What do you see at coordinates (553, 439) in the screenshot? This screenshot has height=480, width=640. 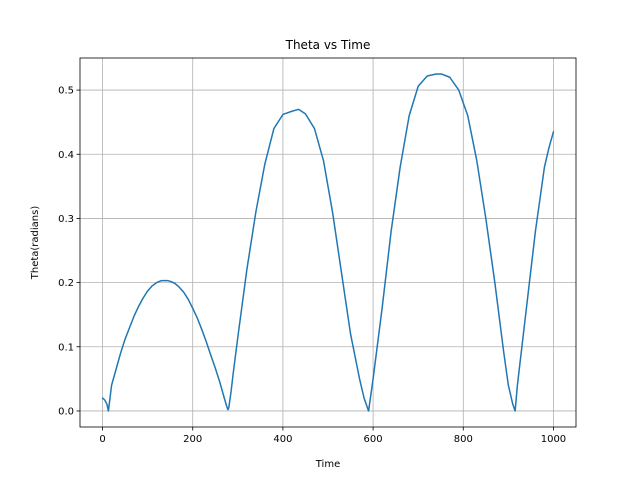 I see `x-tick-label: 1000` at bounding box center [553, 439].